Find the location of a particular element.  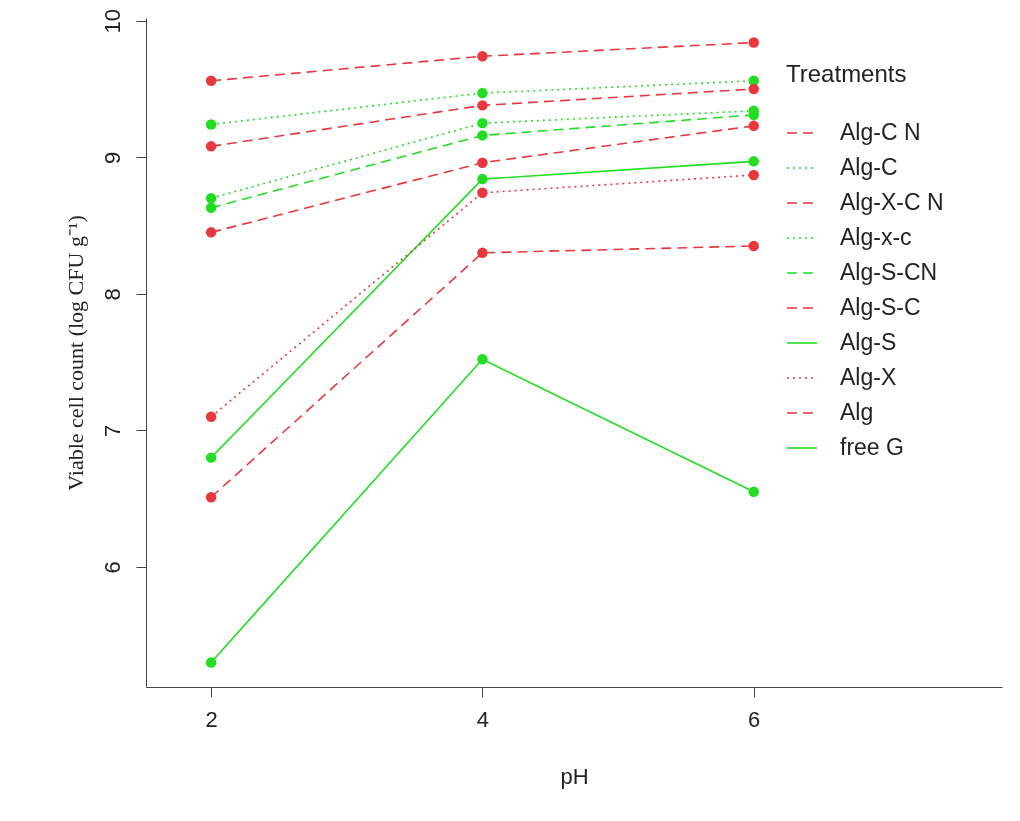

y-axis-title: Viable cell count (log CFU g⁻¹) is located at coordinates (75, 353).